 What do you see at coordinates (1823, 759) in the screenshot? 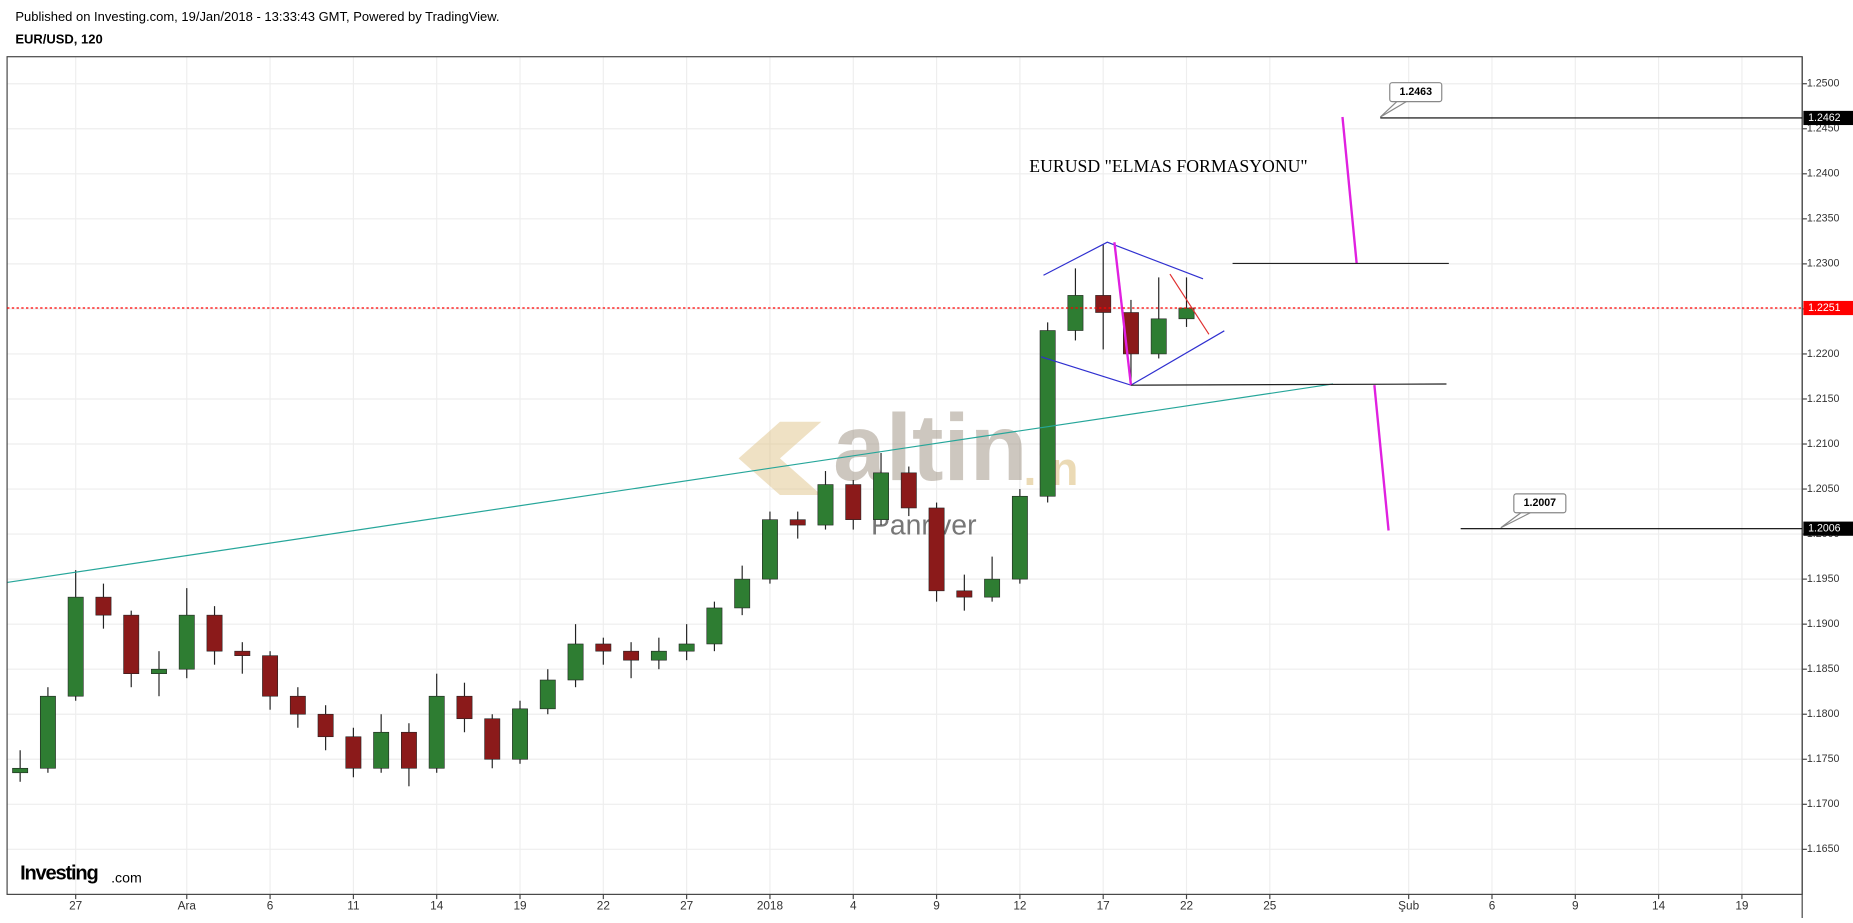
I see `y-tick-label: 1.1750` at bounding box center [1823, 759].